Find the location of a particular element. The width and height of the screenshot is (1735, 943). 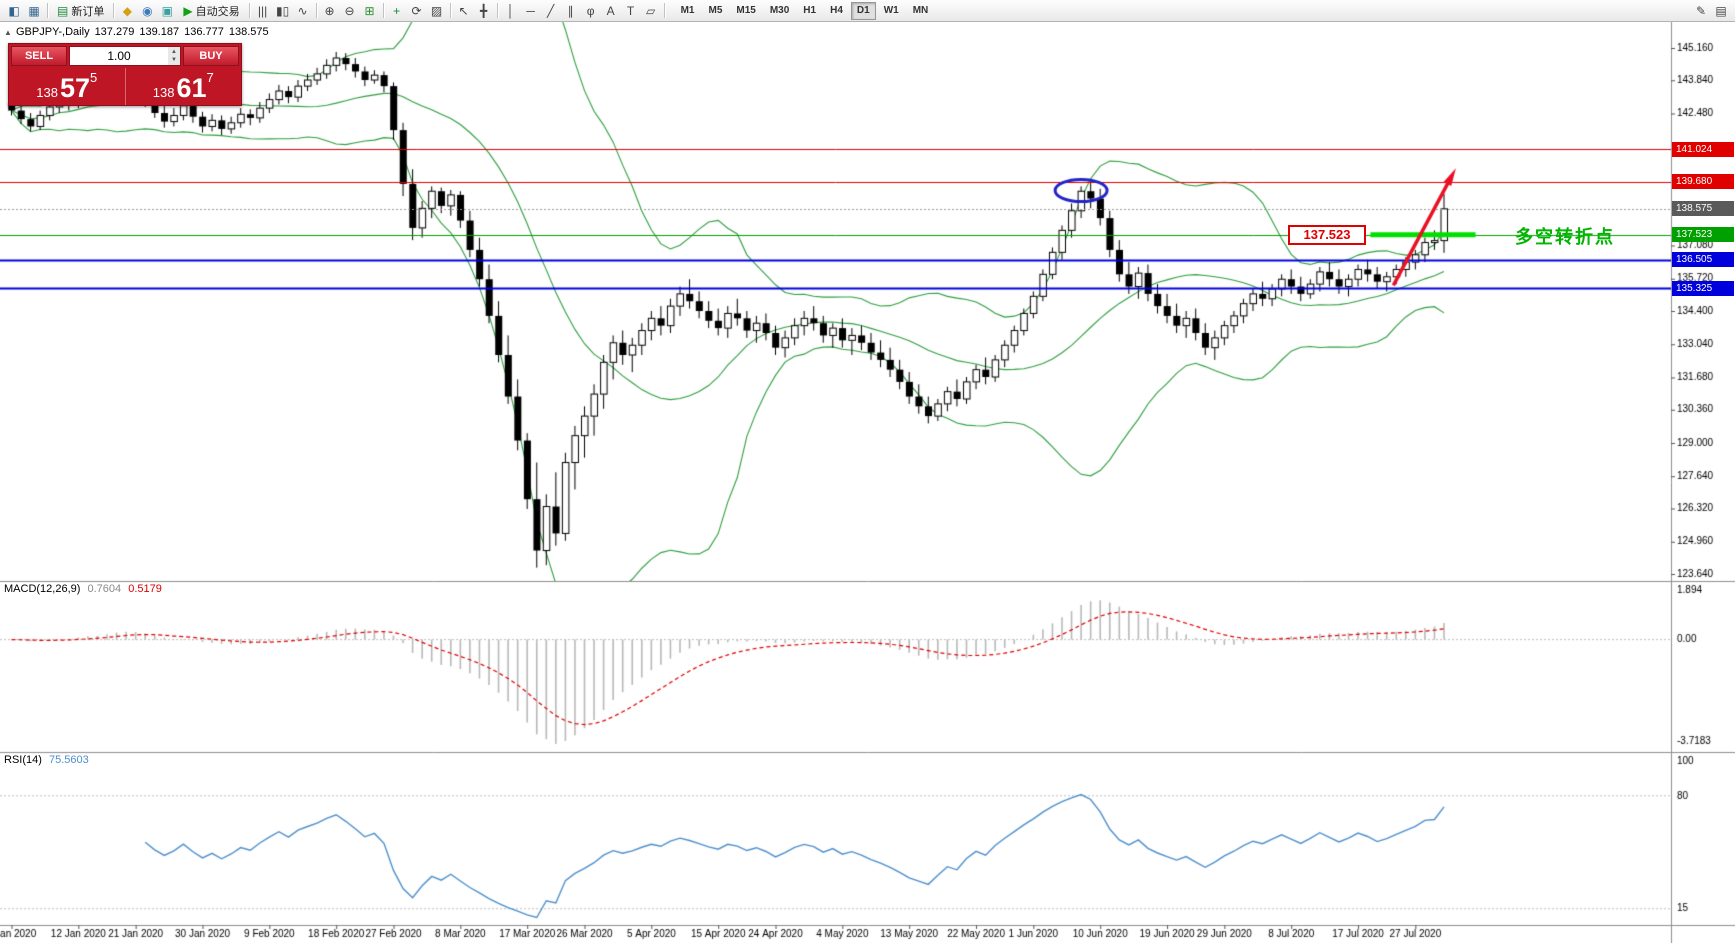

curs-icon: ↖ is located at coordinates (463, 10).